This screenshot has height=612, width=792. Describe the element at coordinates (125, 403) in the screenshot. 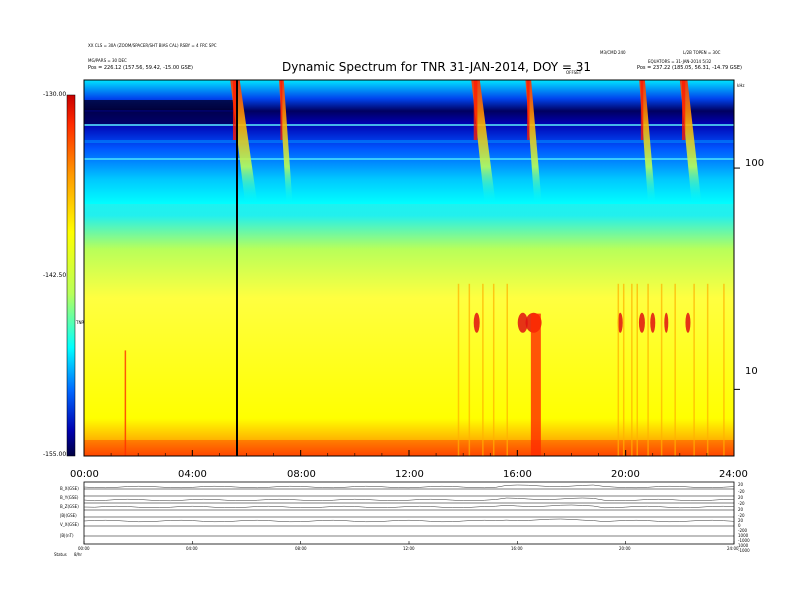

I see `vline-early` at that location.